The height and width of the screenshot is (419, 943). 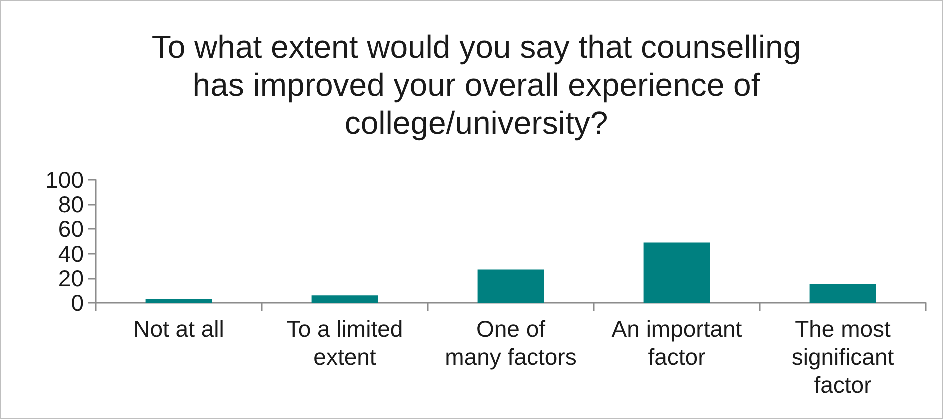 I want to click on y-tick-label: 0, so click(x=77, y=303).